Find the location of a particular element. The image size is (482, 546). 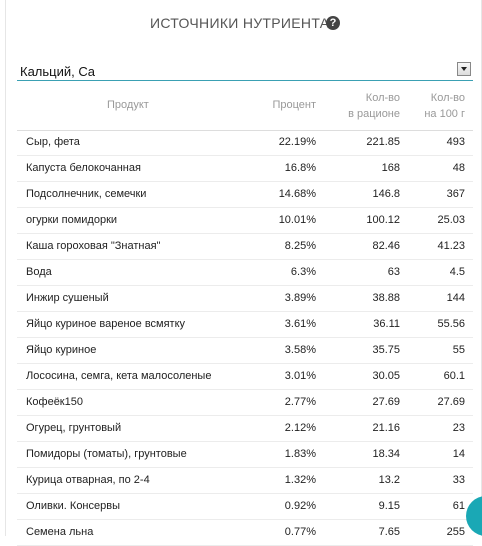

percent-value: 6.3% is located at coordinates (303, 272).